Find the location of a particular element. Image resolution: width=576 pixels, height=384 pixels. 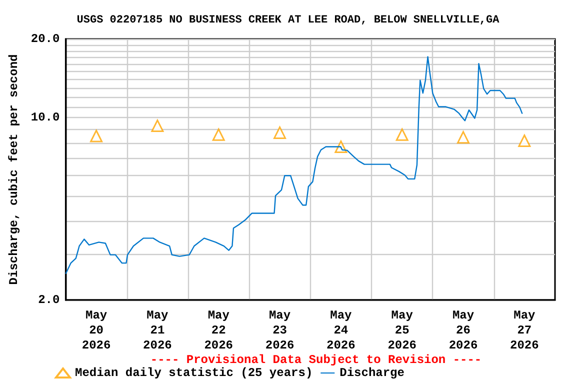

text: ---- Provisional Data Subject to Revision ---- is located at coordinates (316, 360).